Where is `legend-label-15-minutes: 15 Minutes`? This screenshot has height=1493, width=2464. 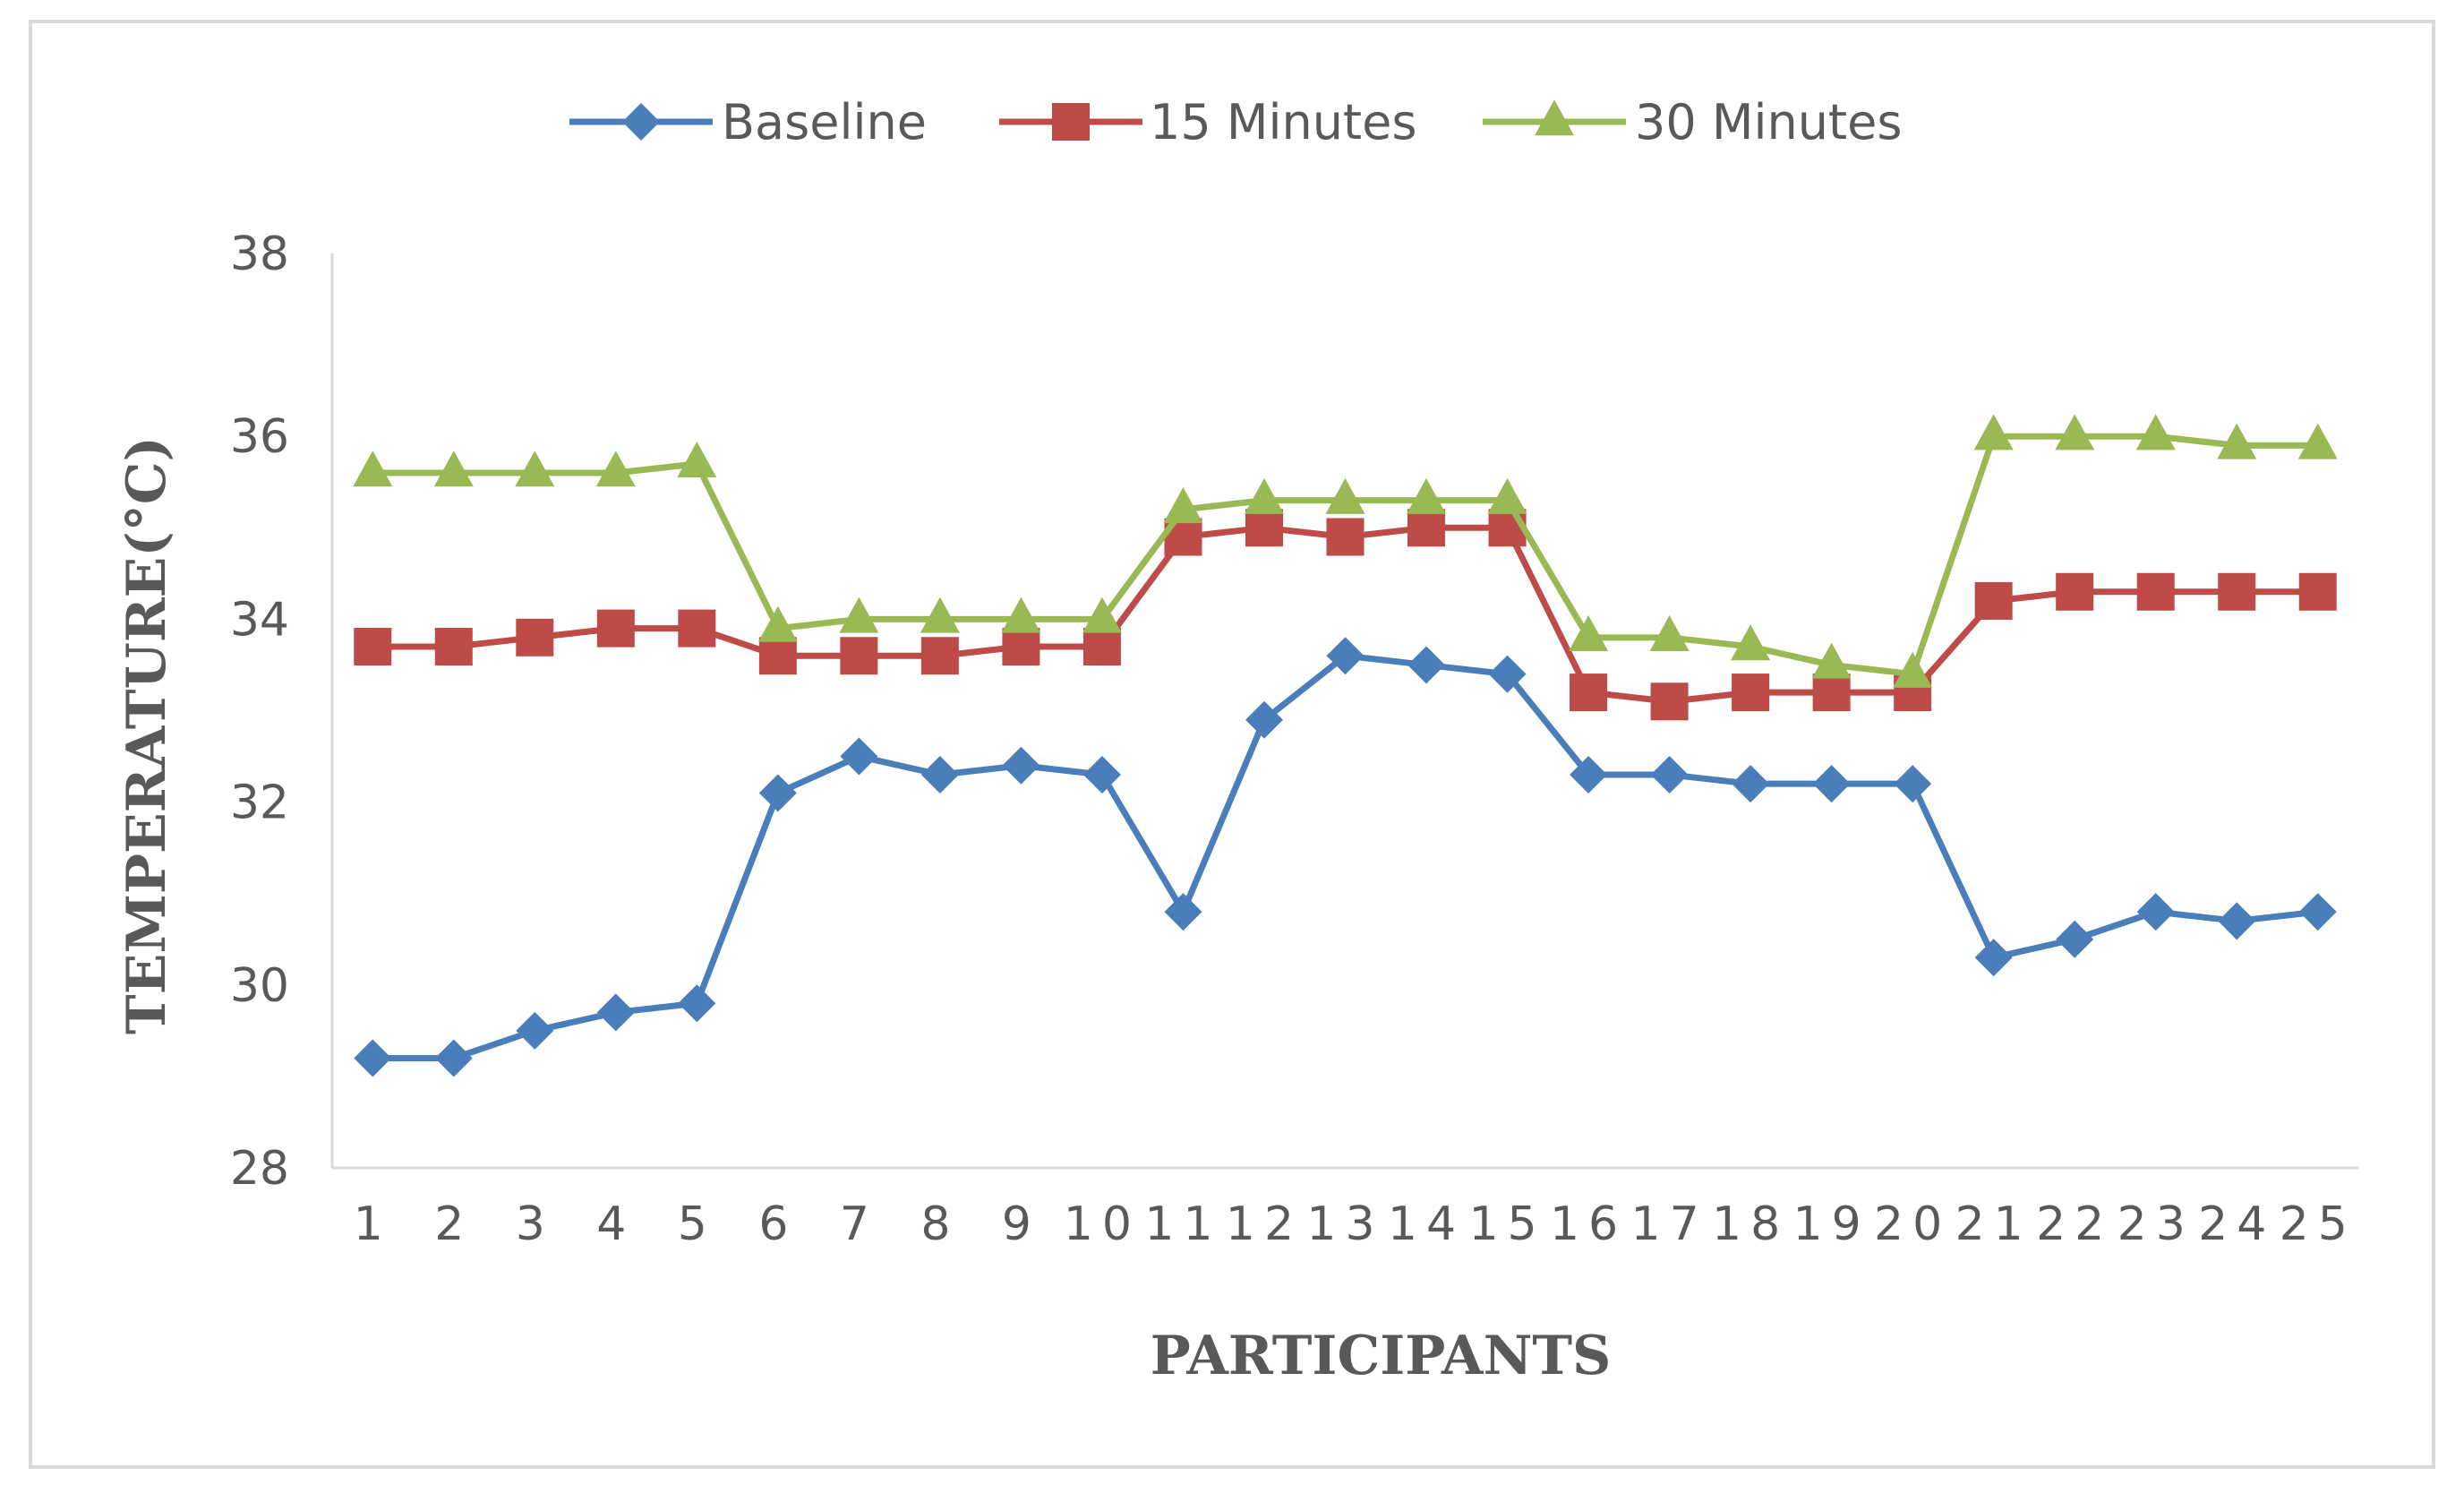 legend-label-15-minutes: 15 Minutes is located at coordinates (1283, 122).